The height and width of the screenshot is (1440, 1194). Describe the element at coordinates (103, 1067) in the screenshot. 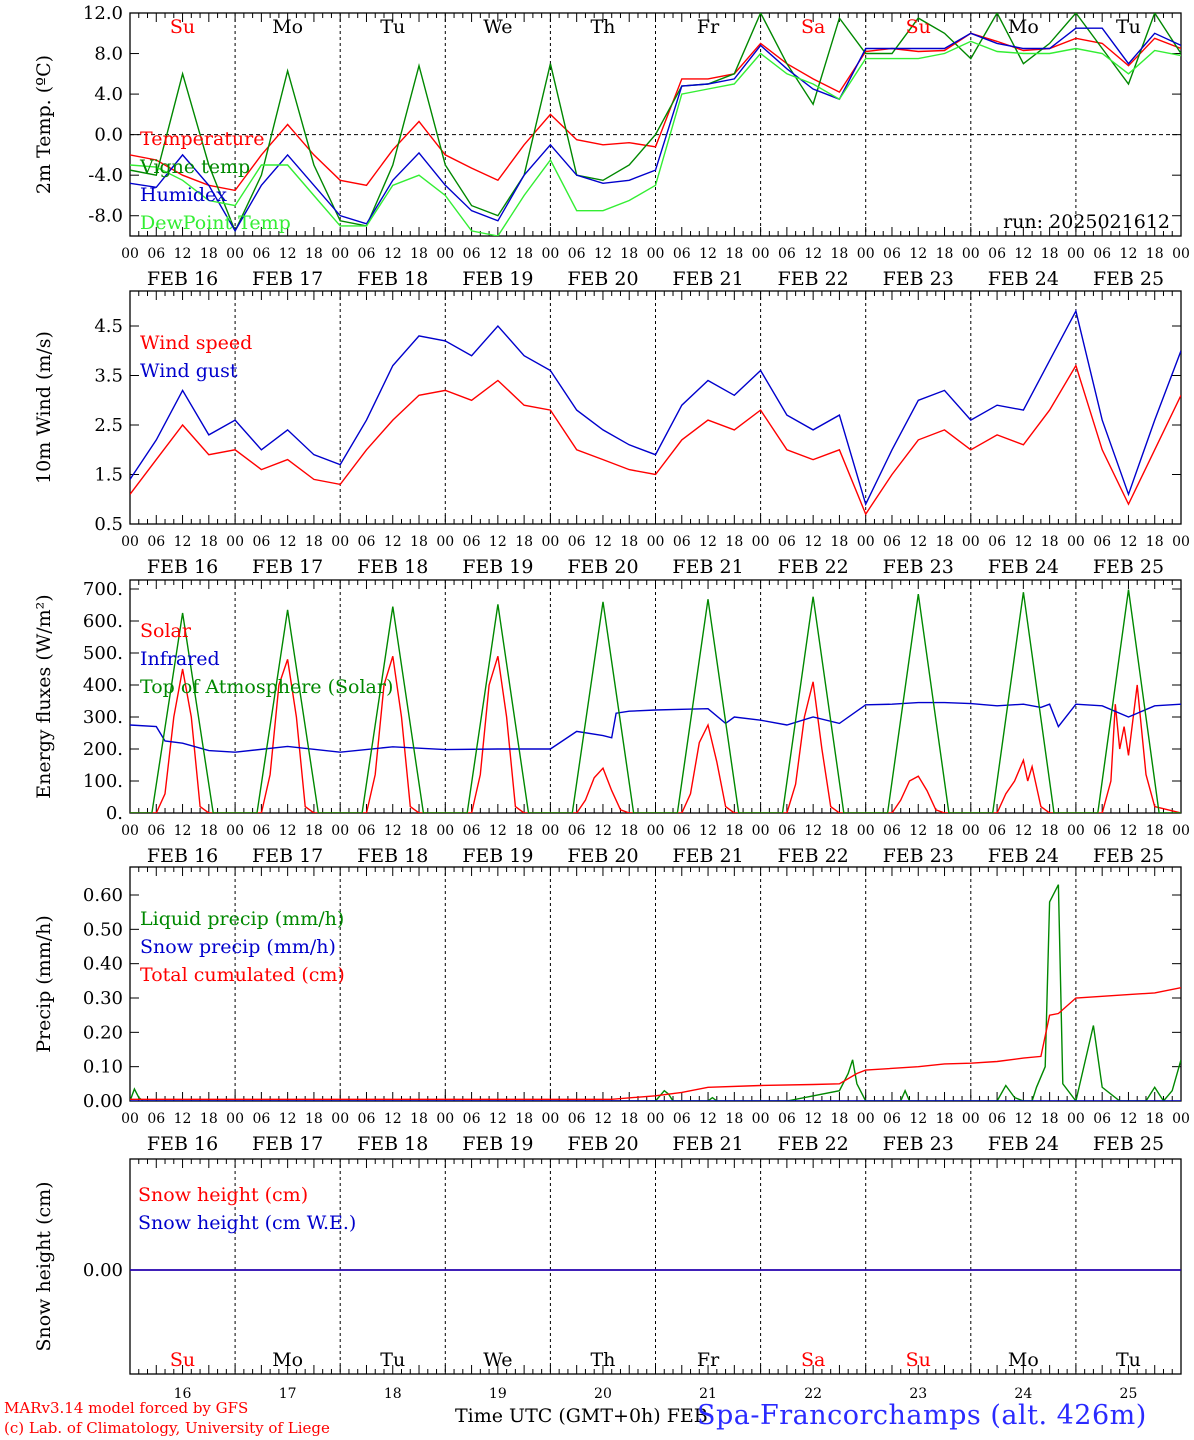

I see `y-tick-label: 0.10` at that location.